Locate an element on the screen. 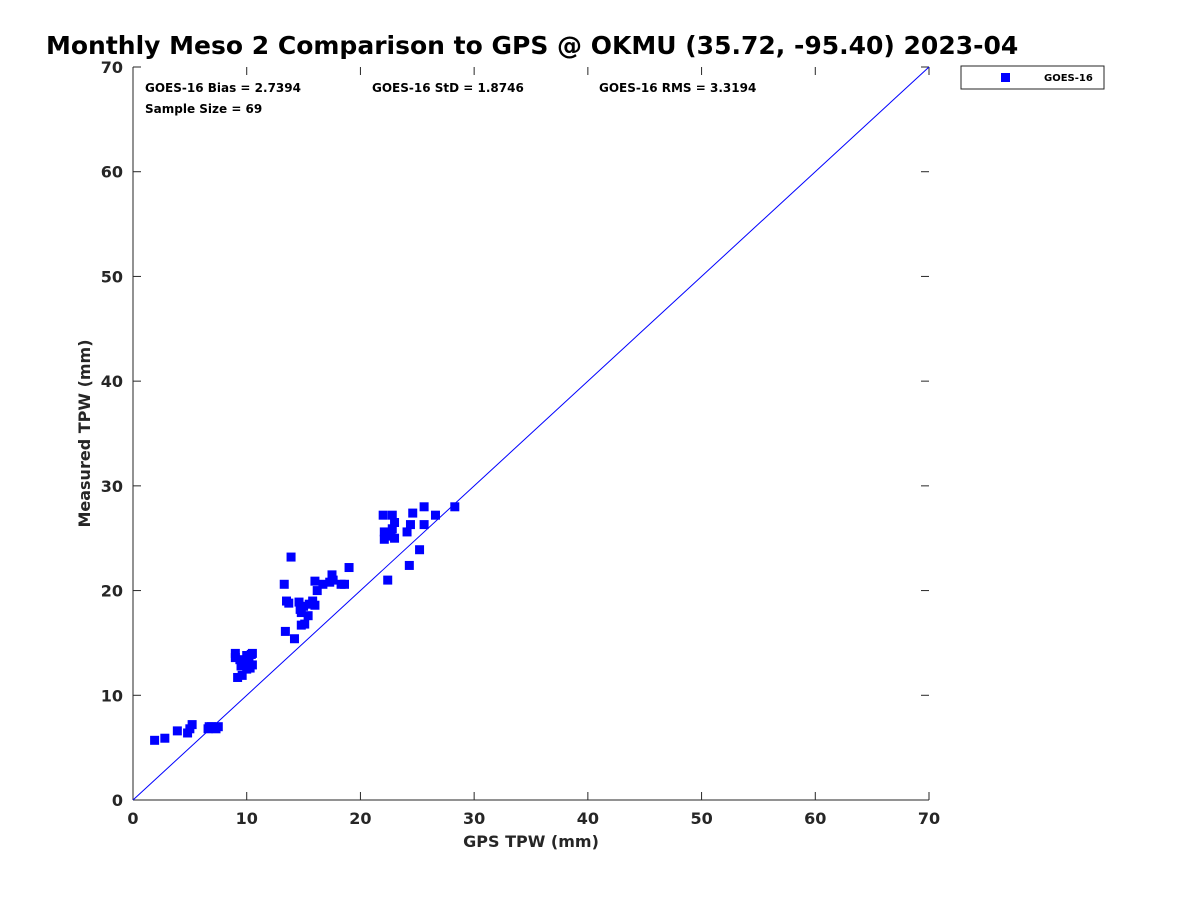 This screenshot has width=1200, height=900. y-tick-label: 40 is located at coordinates (112, 381).